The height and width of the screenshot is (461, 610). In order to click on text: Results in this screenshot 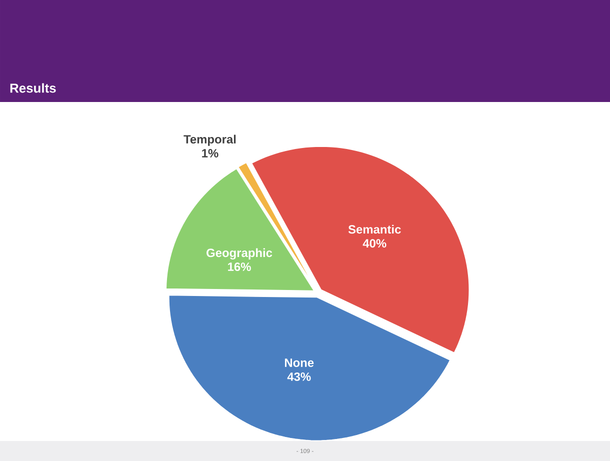, I will do `click(33, 88)`.